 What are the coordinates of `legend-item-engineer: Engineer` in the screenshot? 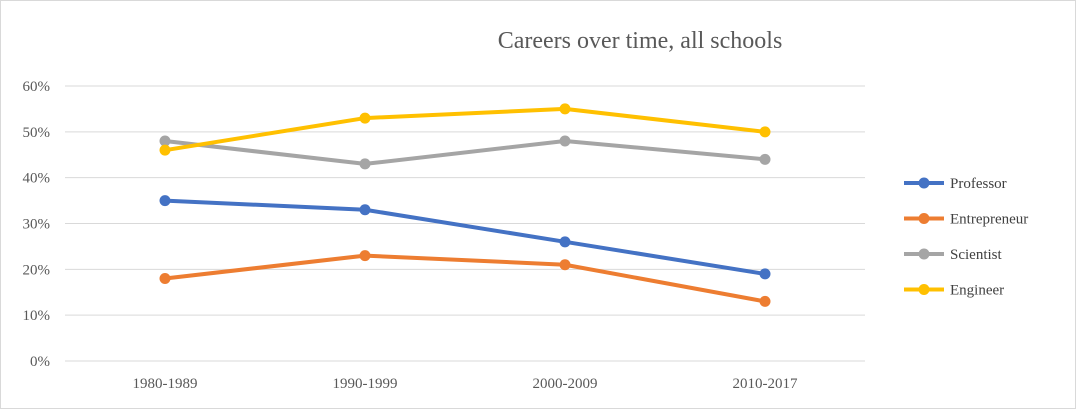 It's located at (954, 291).